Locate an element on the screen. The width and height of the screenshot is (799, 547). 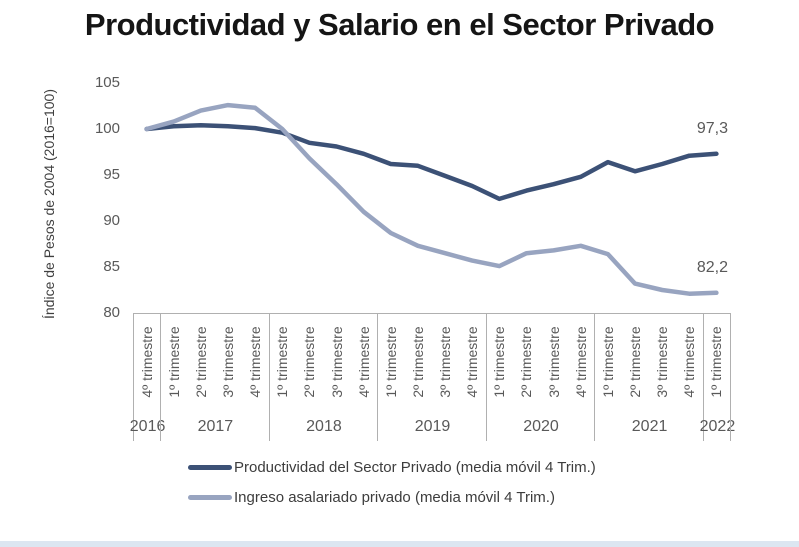
y-tick-label: 100 is located at coordinates (107, 128).